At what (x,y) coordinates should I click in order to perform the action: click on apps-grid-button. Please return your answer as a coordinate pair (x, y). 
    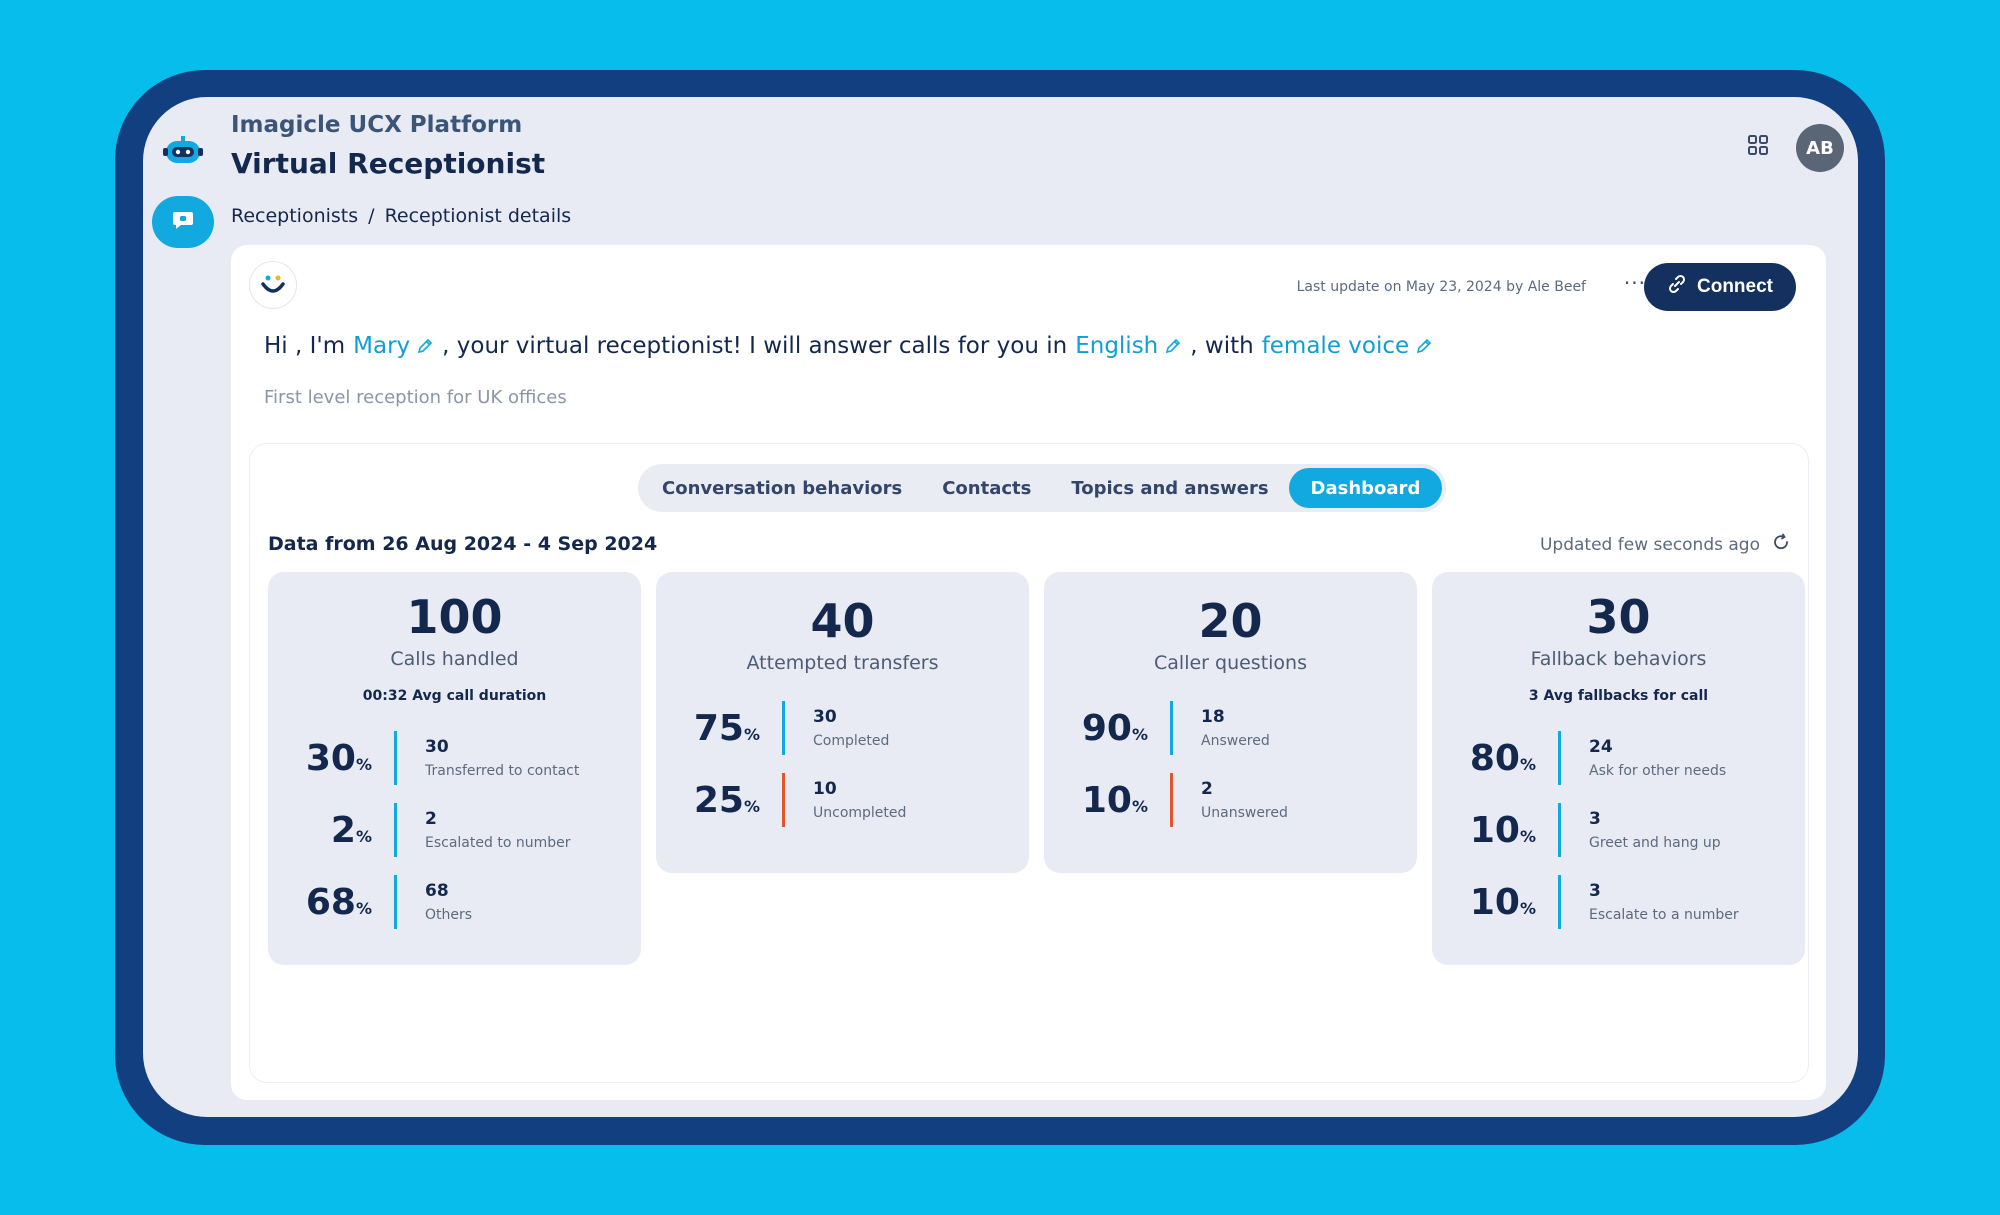
    Looking at the image, I should click on (1758, 147).